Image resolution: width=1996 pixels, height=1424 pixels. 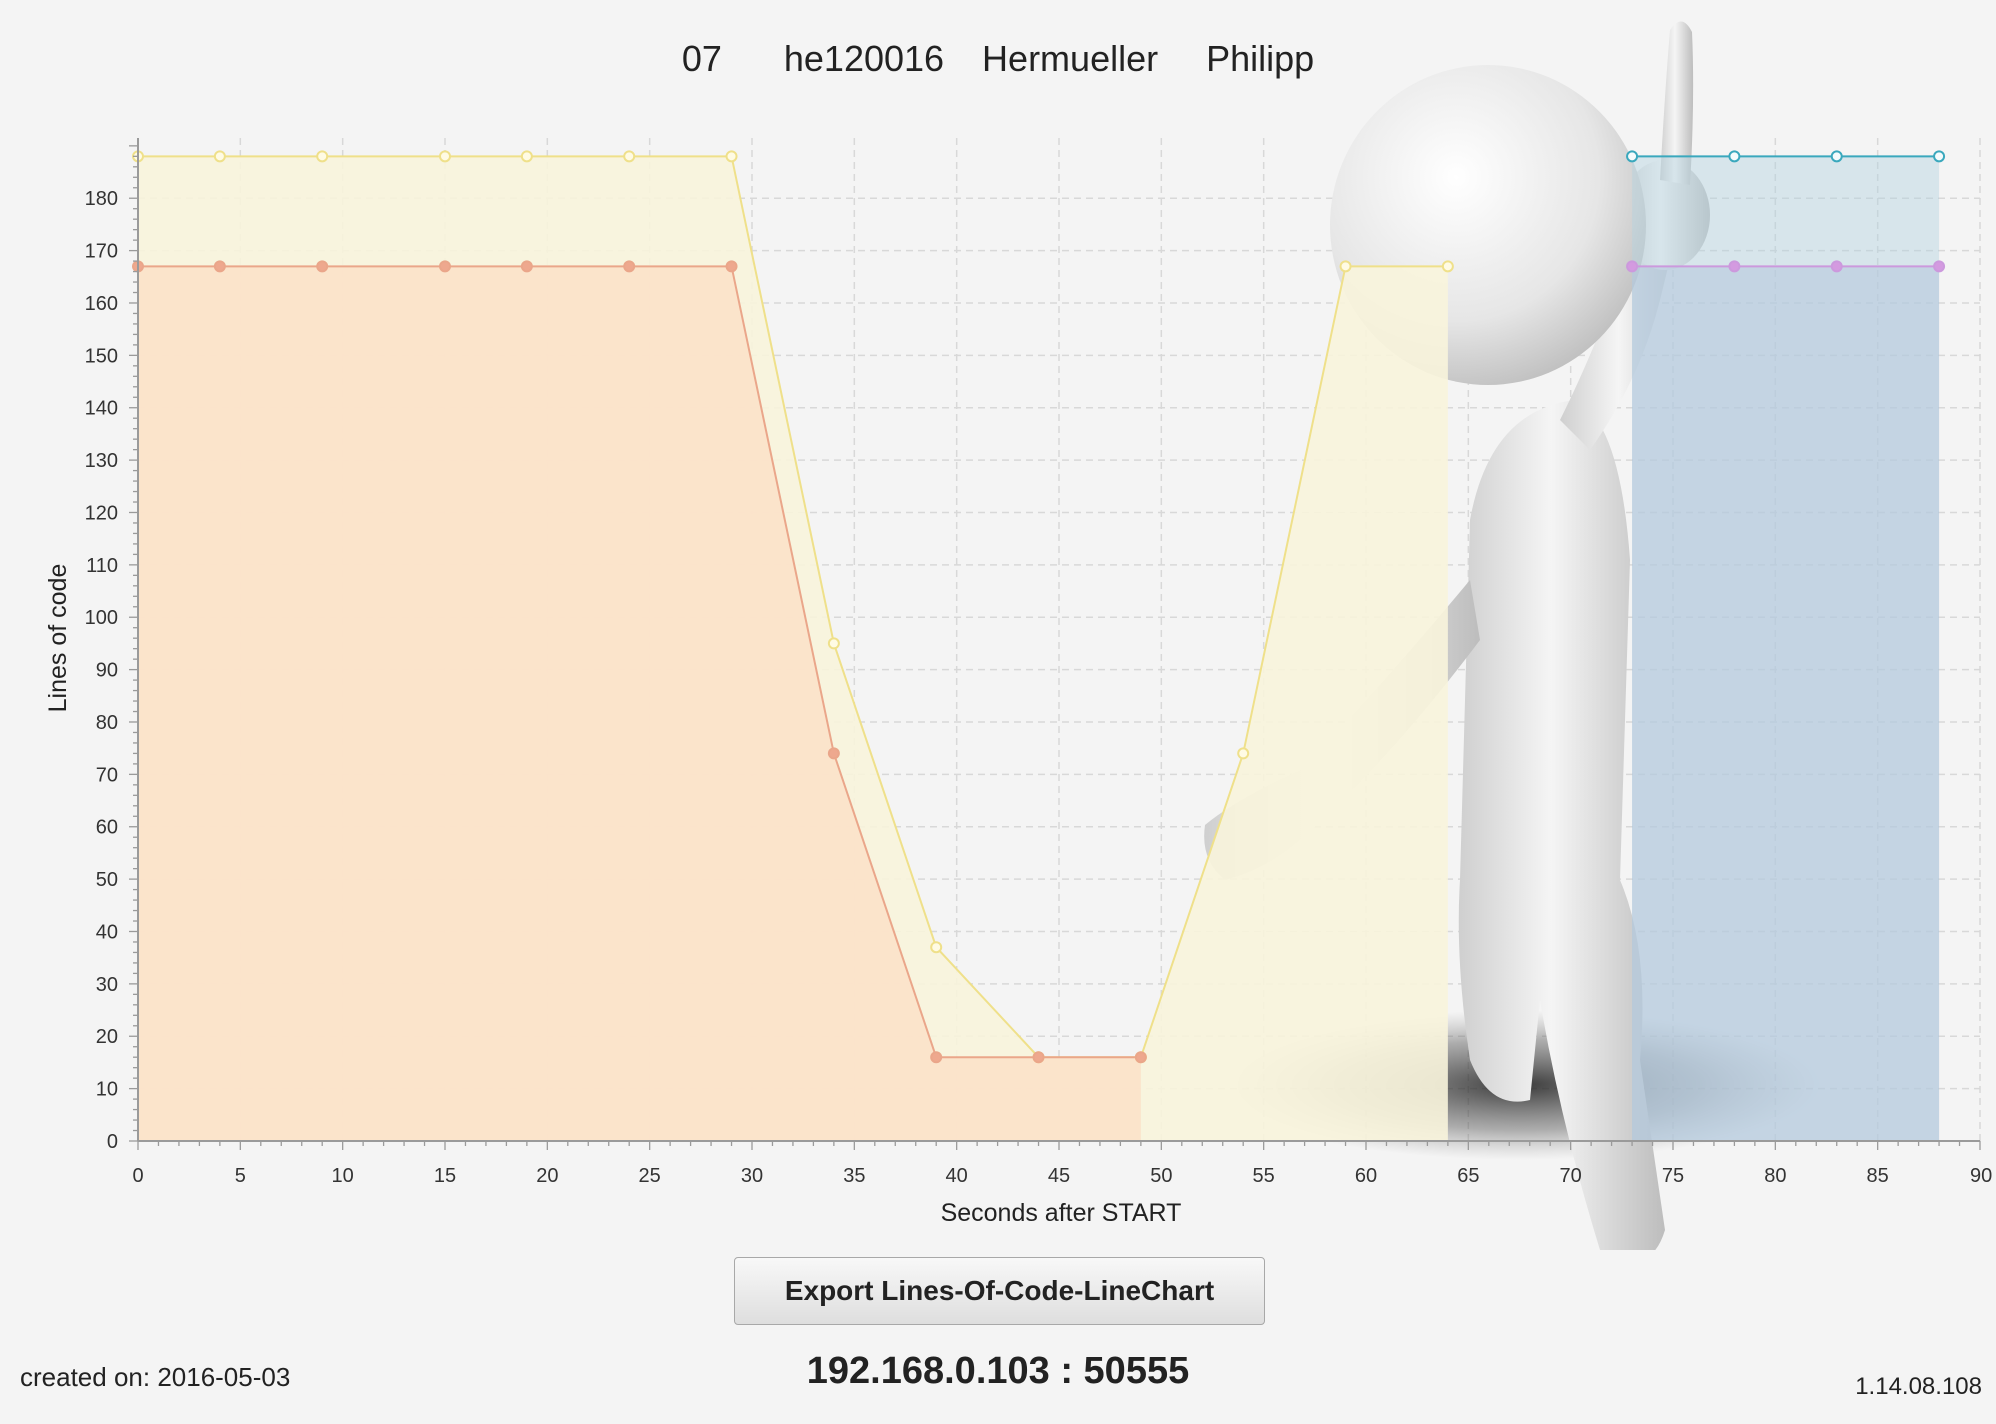 What do you see at coordinates (107, 880) in the screenshot?
I see `y-tick-label: 50` at bounding box center [107, 880].